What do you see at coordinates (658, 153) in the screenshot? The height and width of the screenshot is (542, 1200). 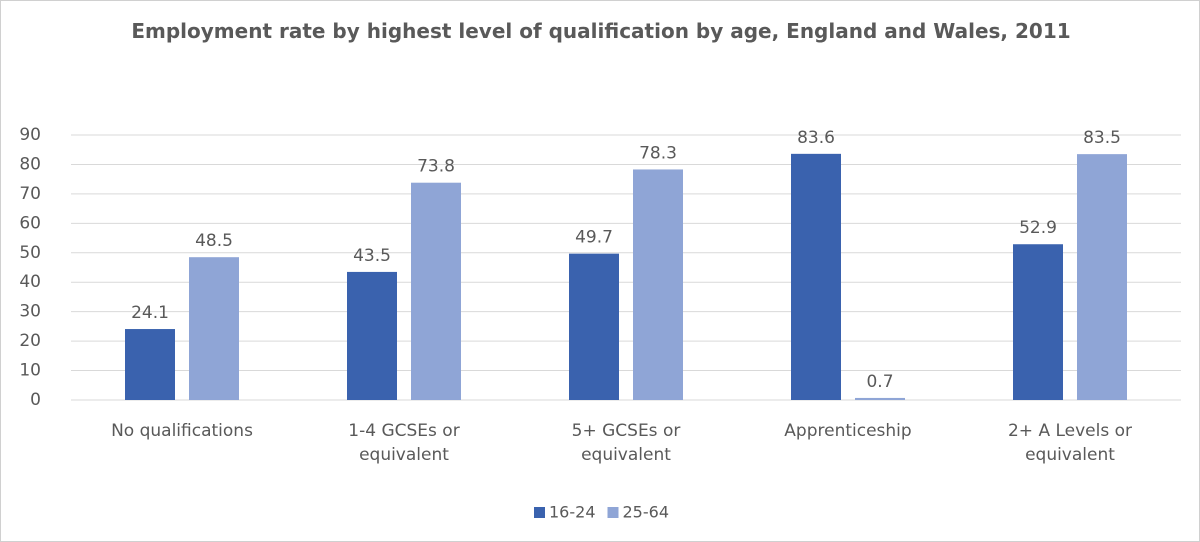 I see `data-label: 78.3` at bounding box center [658, 153].